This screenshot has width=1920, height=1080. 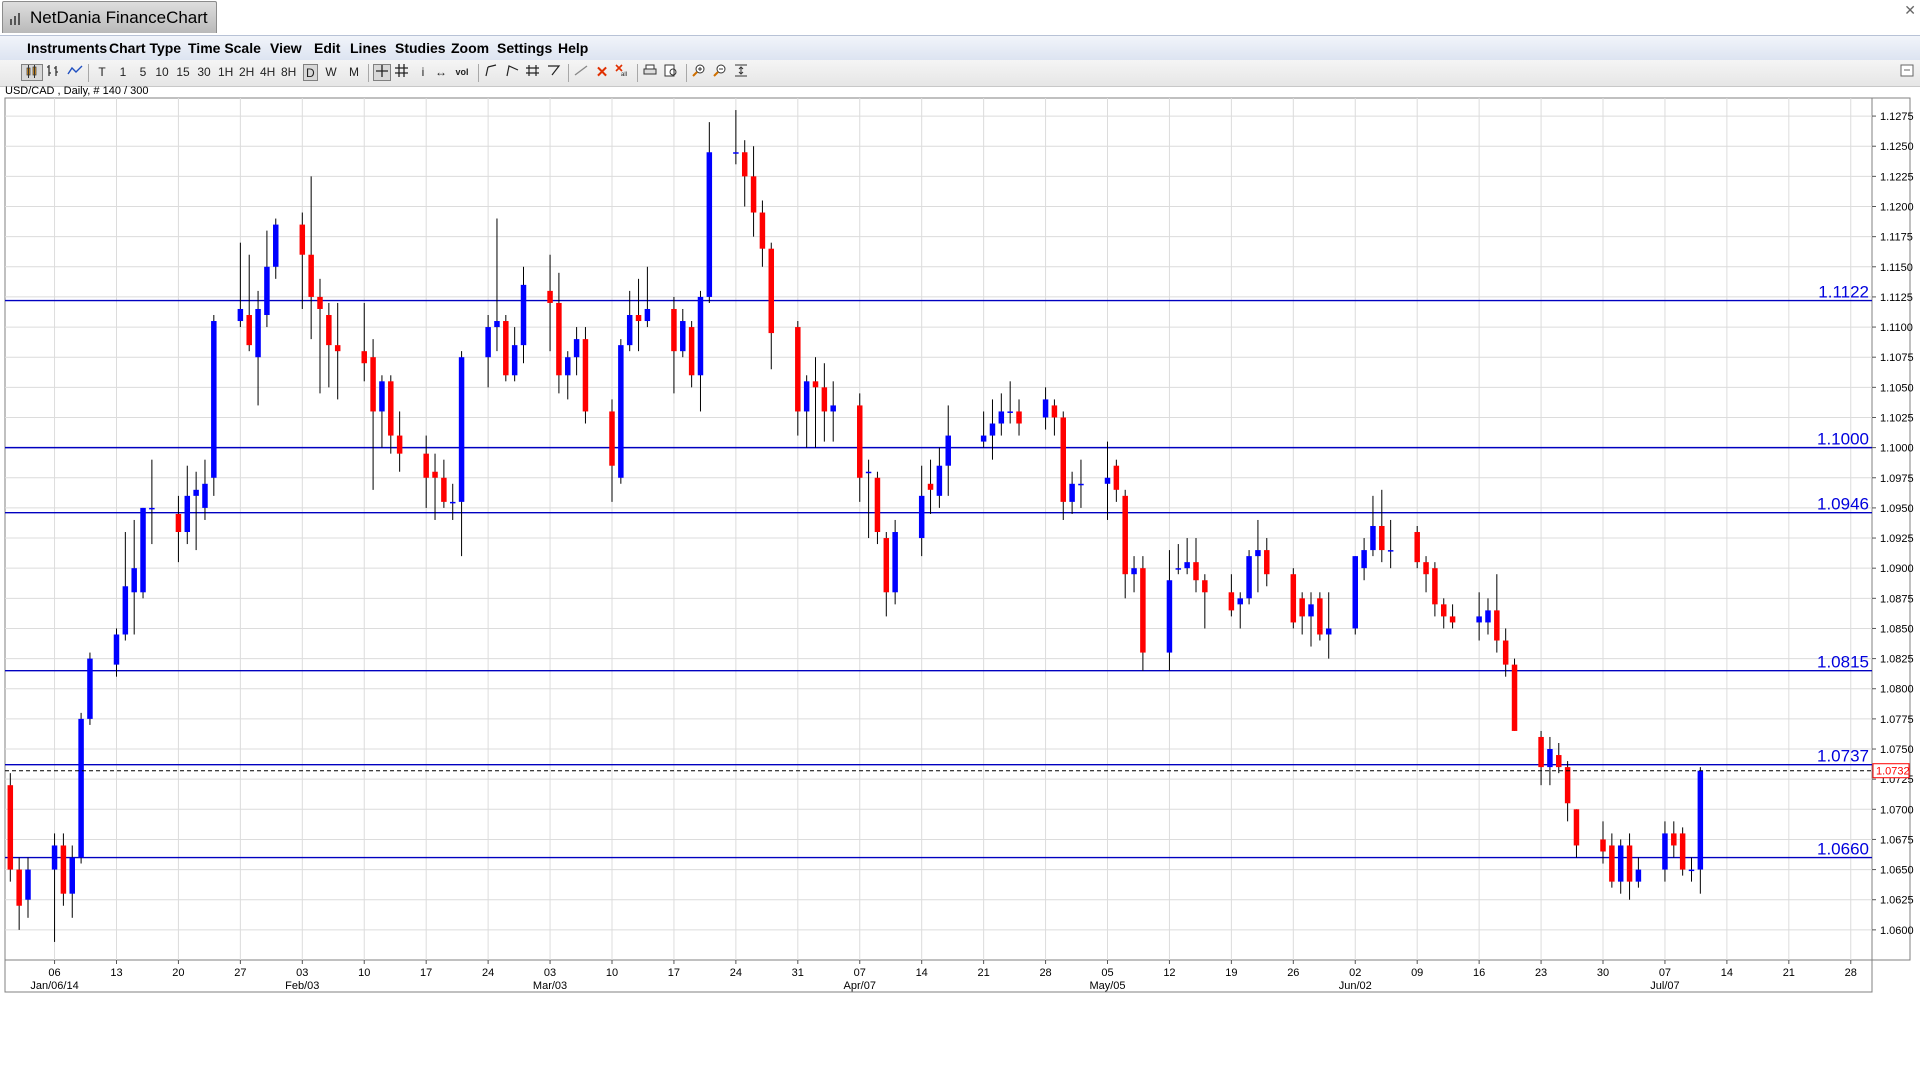 What do you see at coordinates (1897, 509) in the screenshot?
I see `y-tick-label: 1.0950` at bounding box center [1897, 509].